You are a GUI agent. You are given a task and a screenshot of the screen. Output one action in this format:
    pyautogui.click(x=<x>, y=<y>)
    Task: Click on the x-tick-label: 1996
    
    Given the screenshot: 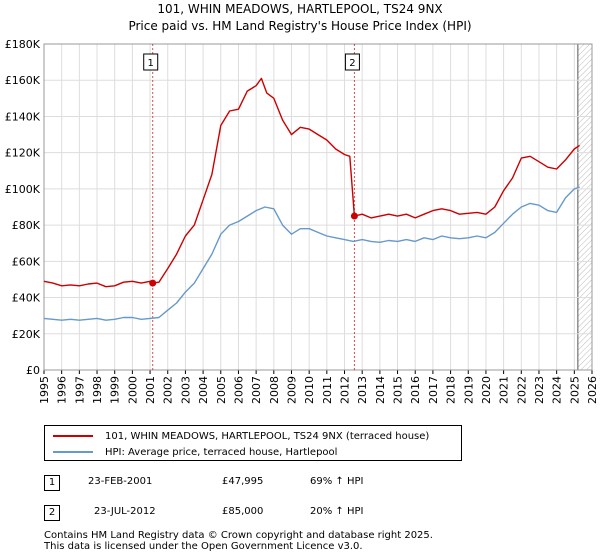 What is the action you would take?
    pyautogui.click(x=62, y=390)
    